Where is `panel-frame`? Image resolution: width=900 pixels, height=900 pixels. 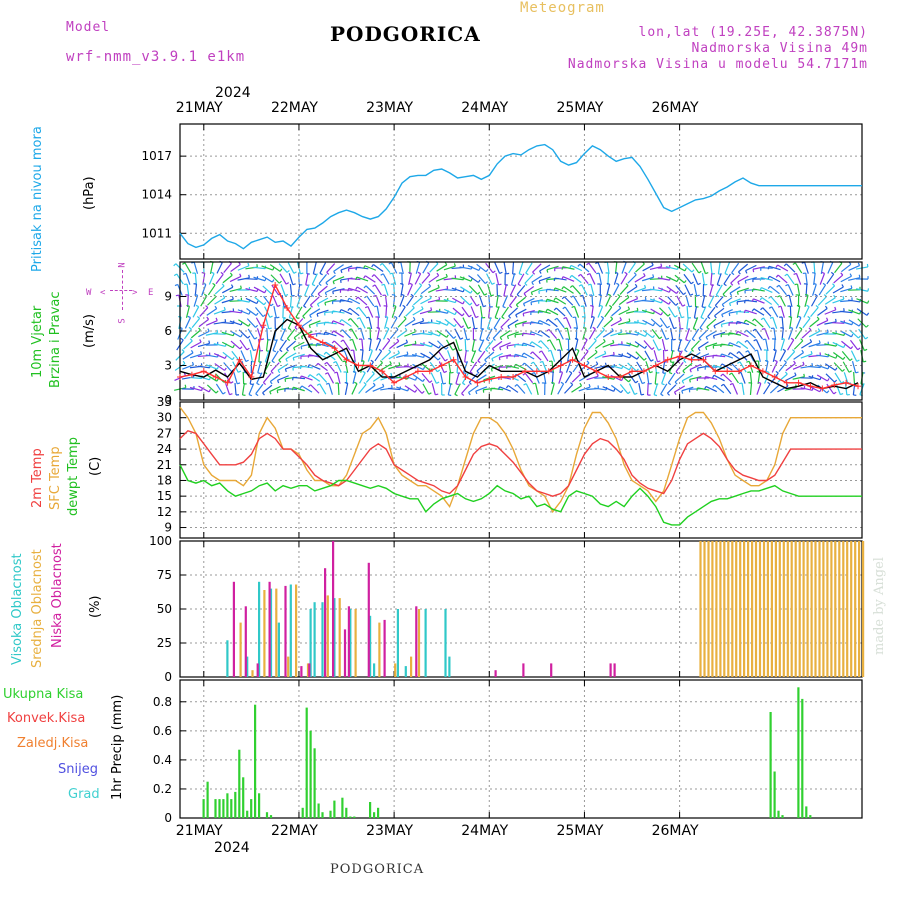
panel-frame is located at coordinates (521, 191).